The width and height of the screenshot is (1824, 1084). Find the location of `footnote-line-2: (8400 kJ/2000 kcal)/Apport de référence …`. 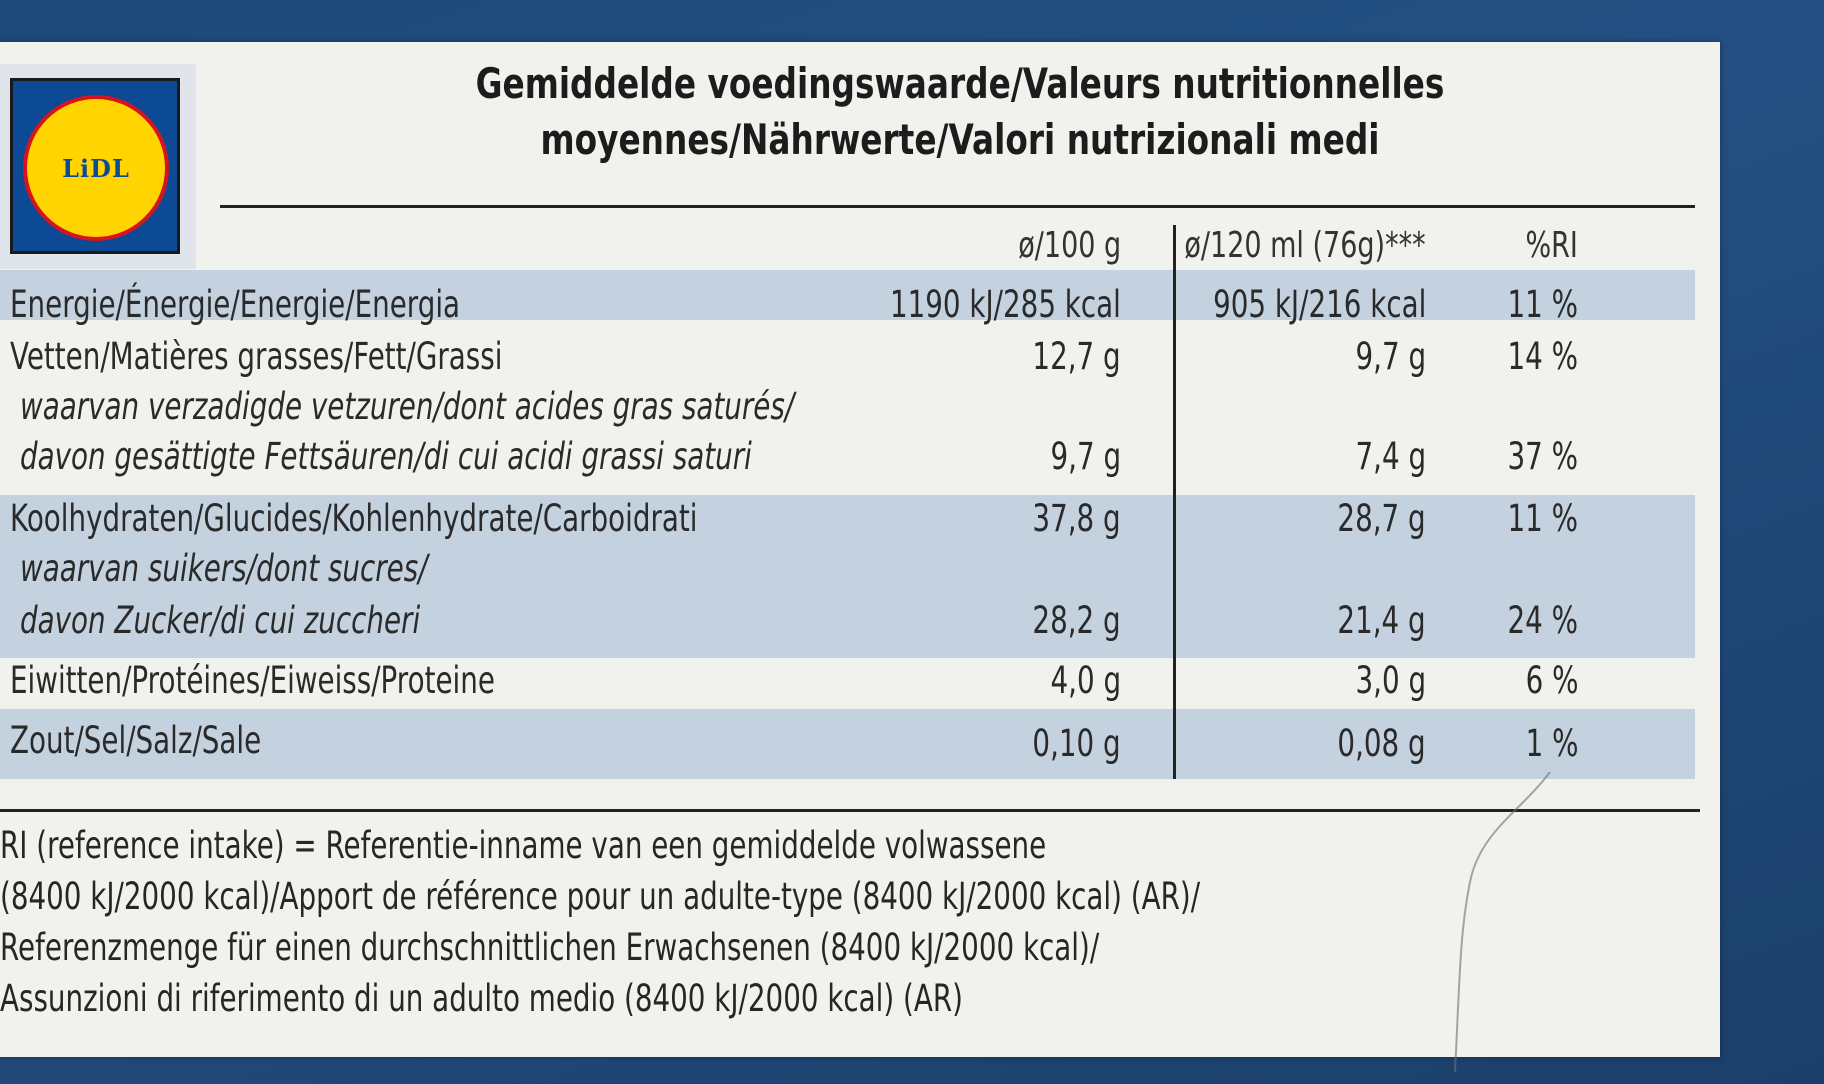

footnote-line-2: (8400 kJ/2000 kcal)/Apport de référence … is located at coordinates (600, 896).